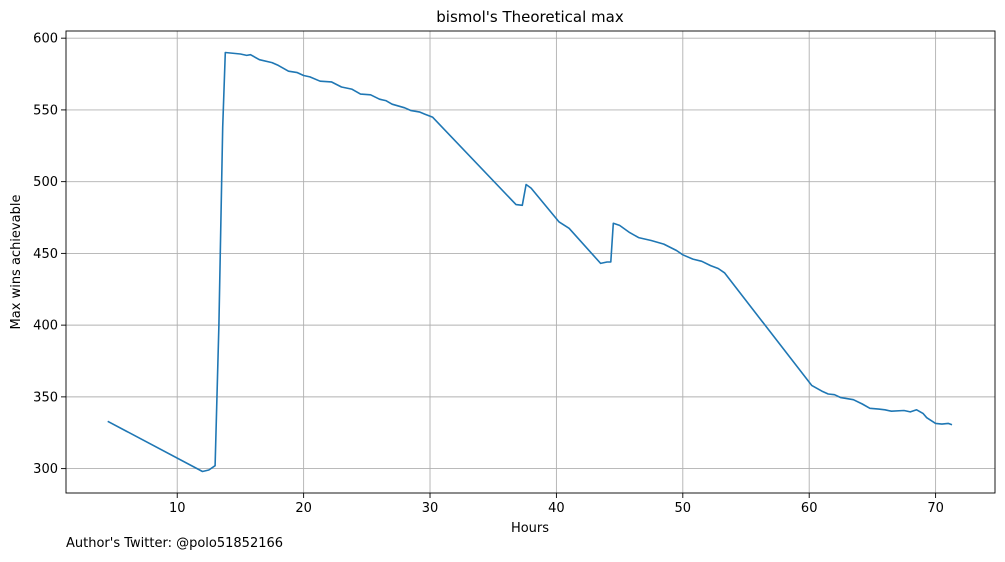  I want to click on x-tick-label: 70, so click(935, 508).